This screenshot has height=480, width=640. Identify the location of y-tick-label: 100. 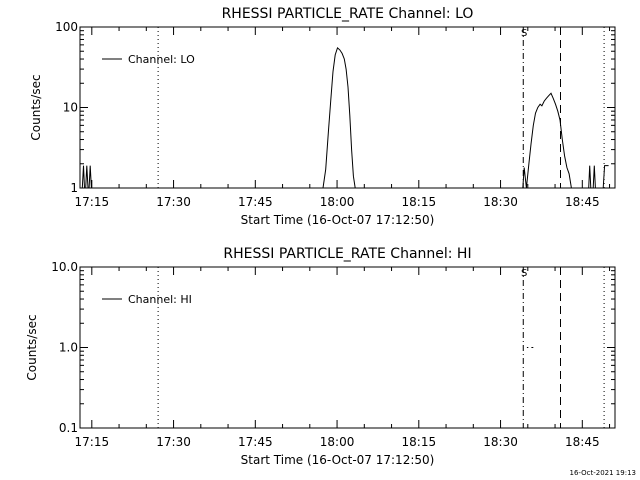
(66, 27).